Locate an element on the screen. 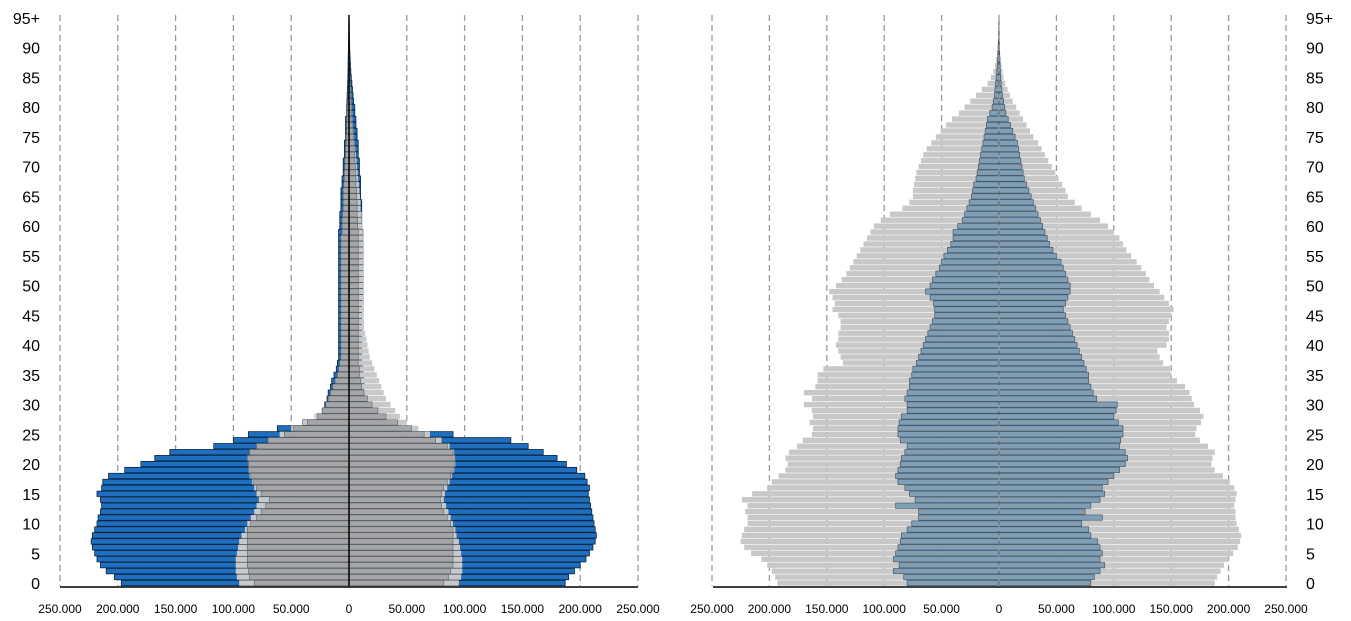 The height and width of the screenshot is (621, 1351). age-tick-label: 10 is located at coordinates (31, 525).